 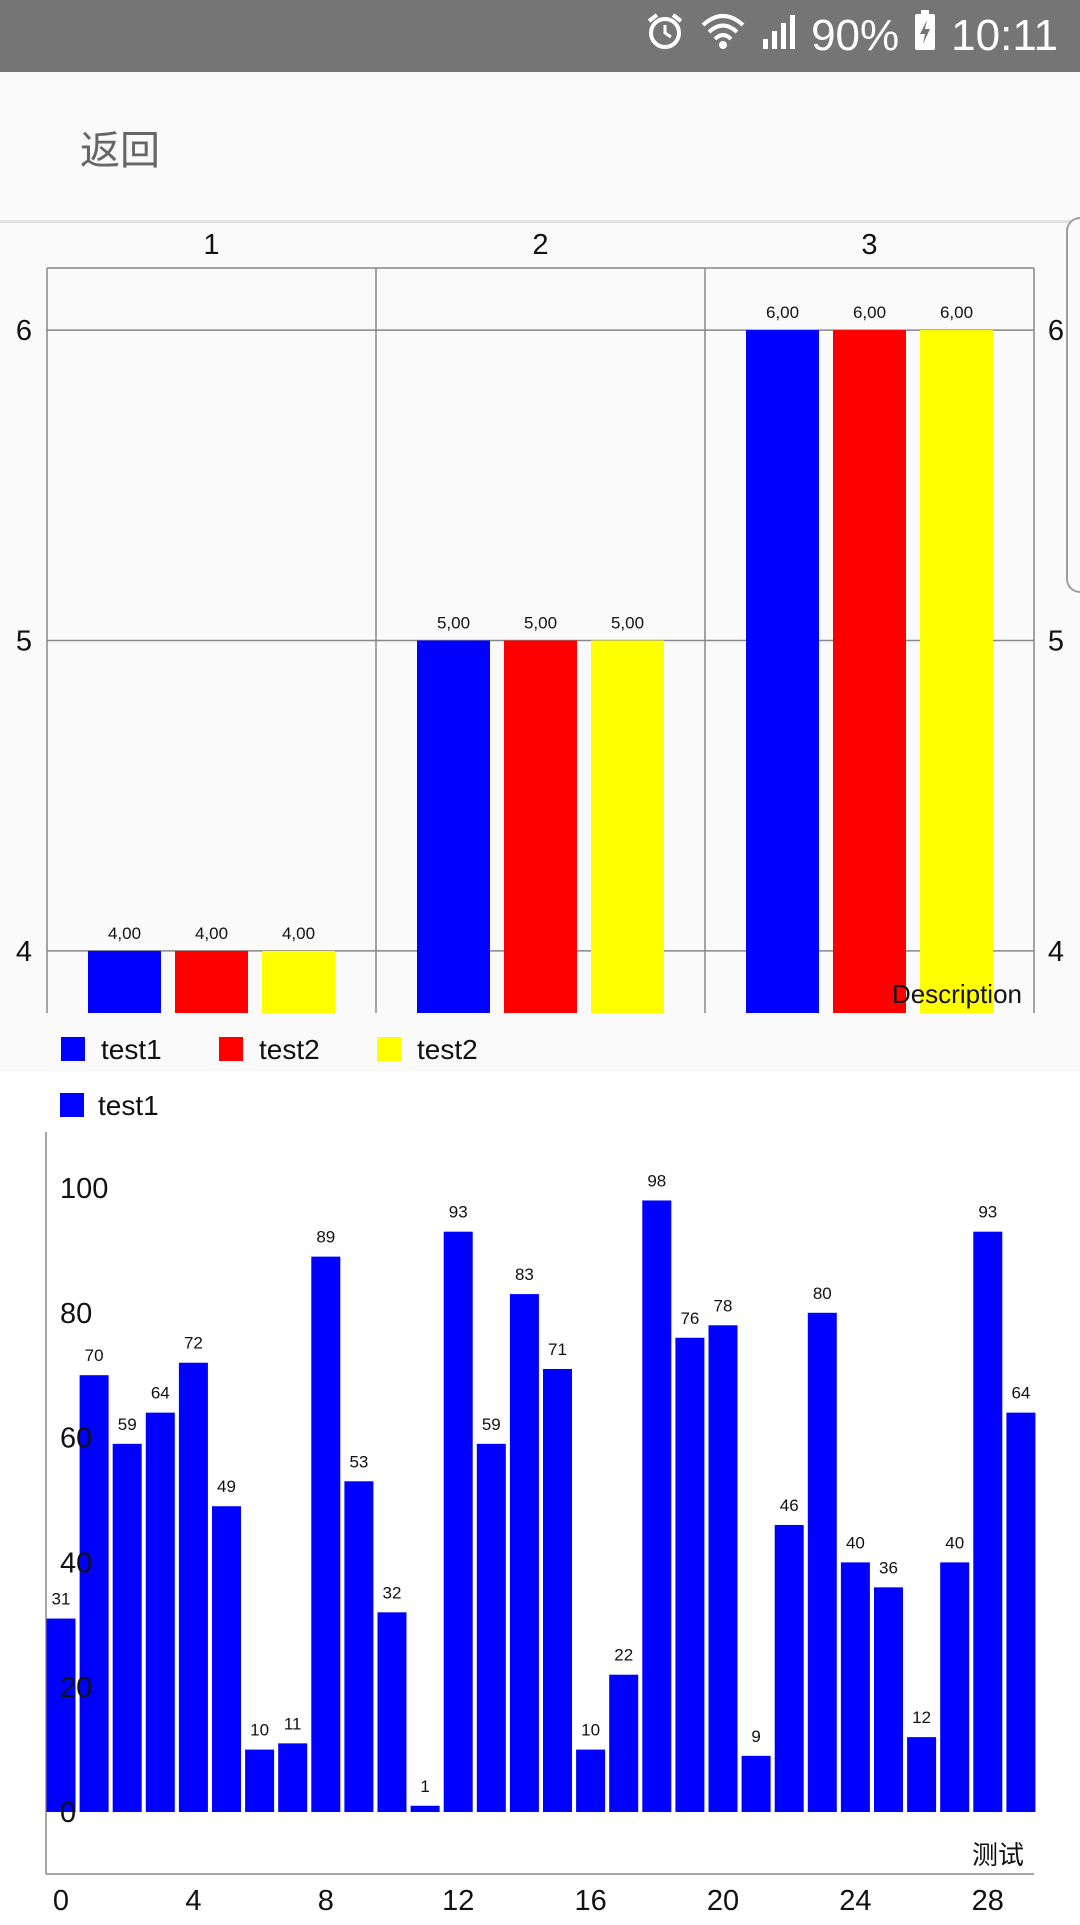 What do you see at coordinates (226, 1486) in the screenshot?
I see `chart2-value-label: 49` at bounding box center [226, 1486].